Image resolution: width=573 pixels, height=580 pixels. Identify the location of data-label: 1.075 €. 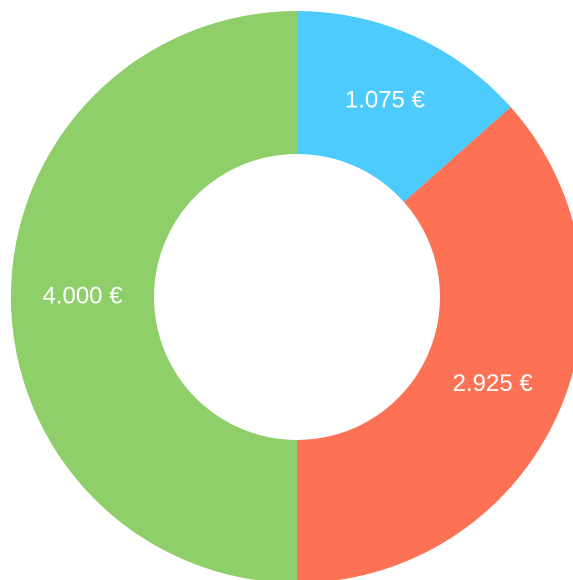
(385, 100).